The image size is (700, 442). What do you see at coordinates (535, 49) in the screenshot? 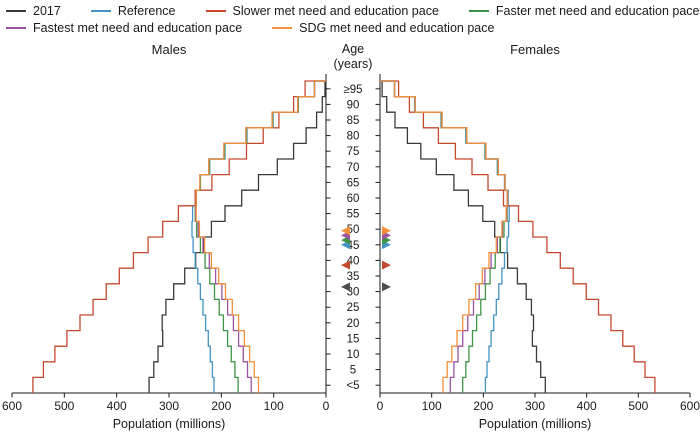
I see `females-panel-title: Females` at bounding box center [535, 49].